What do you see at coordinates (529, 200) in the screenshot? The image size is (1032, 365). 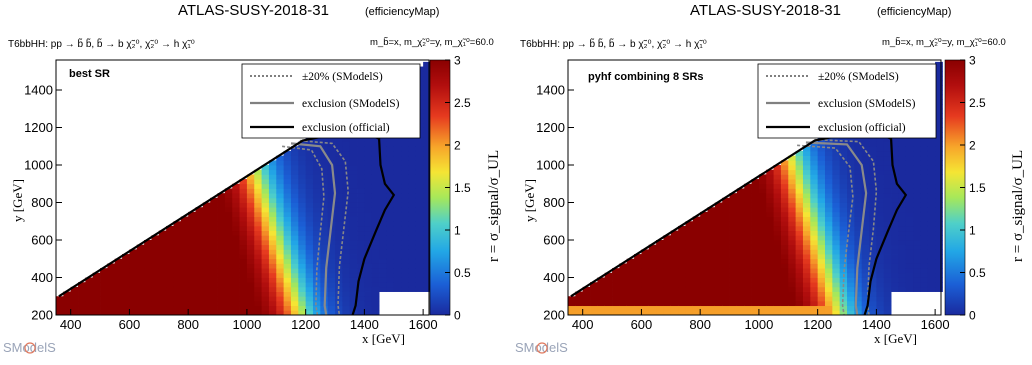 I see `y-axis-label: y [GeV]` at bounding box center [529, 200].